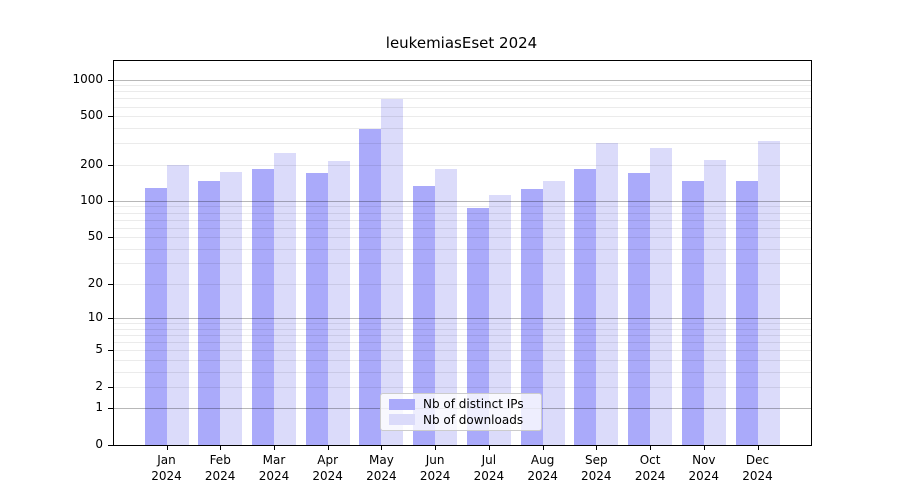 This screenshot has height=500, width=900. What do you see at coordinates (596, 468) in the screenshot?
I see `x-tick-label-sep: Sep 2024` at bounding box center [596, 468].